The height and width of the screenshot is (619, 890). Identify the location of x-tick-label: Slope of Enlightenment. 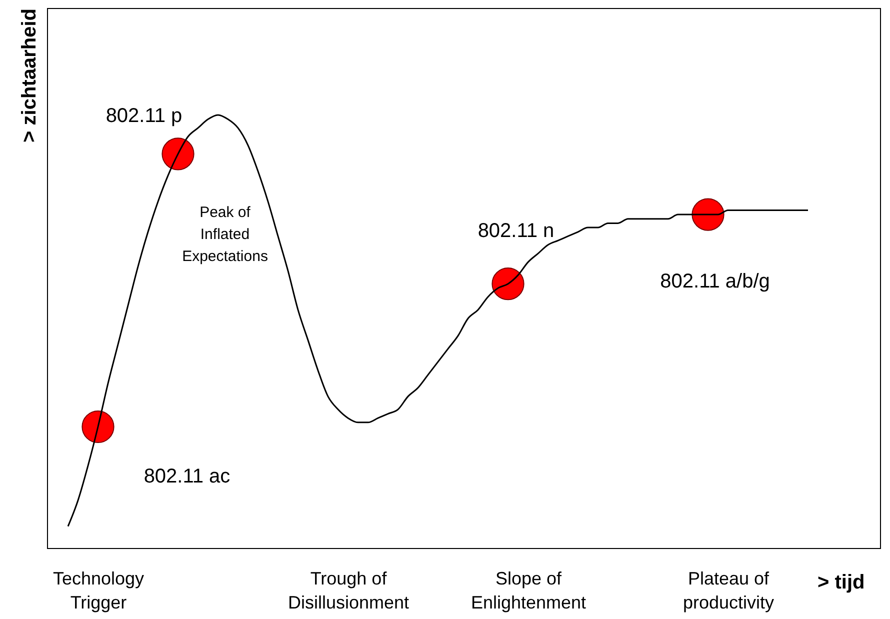
(528, 590).